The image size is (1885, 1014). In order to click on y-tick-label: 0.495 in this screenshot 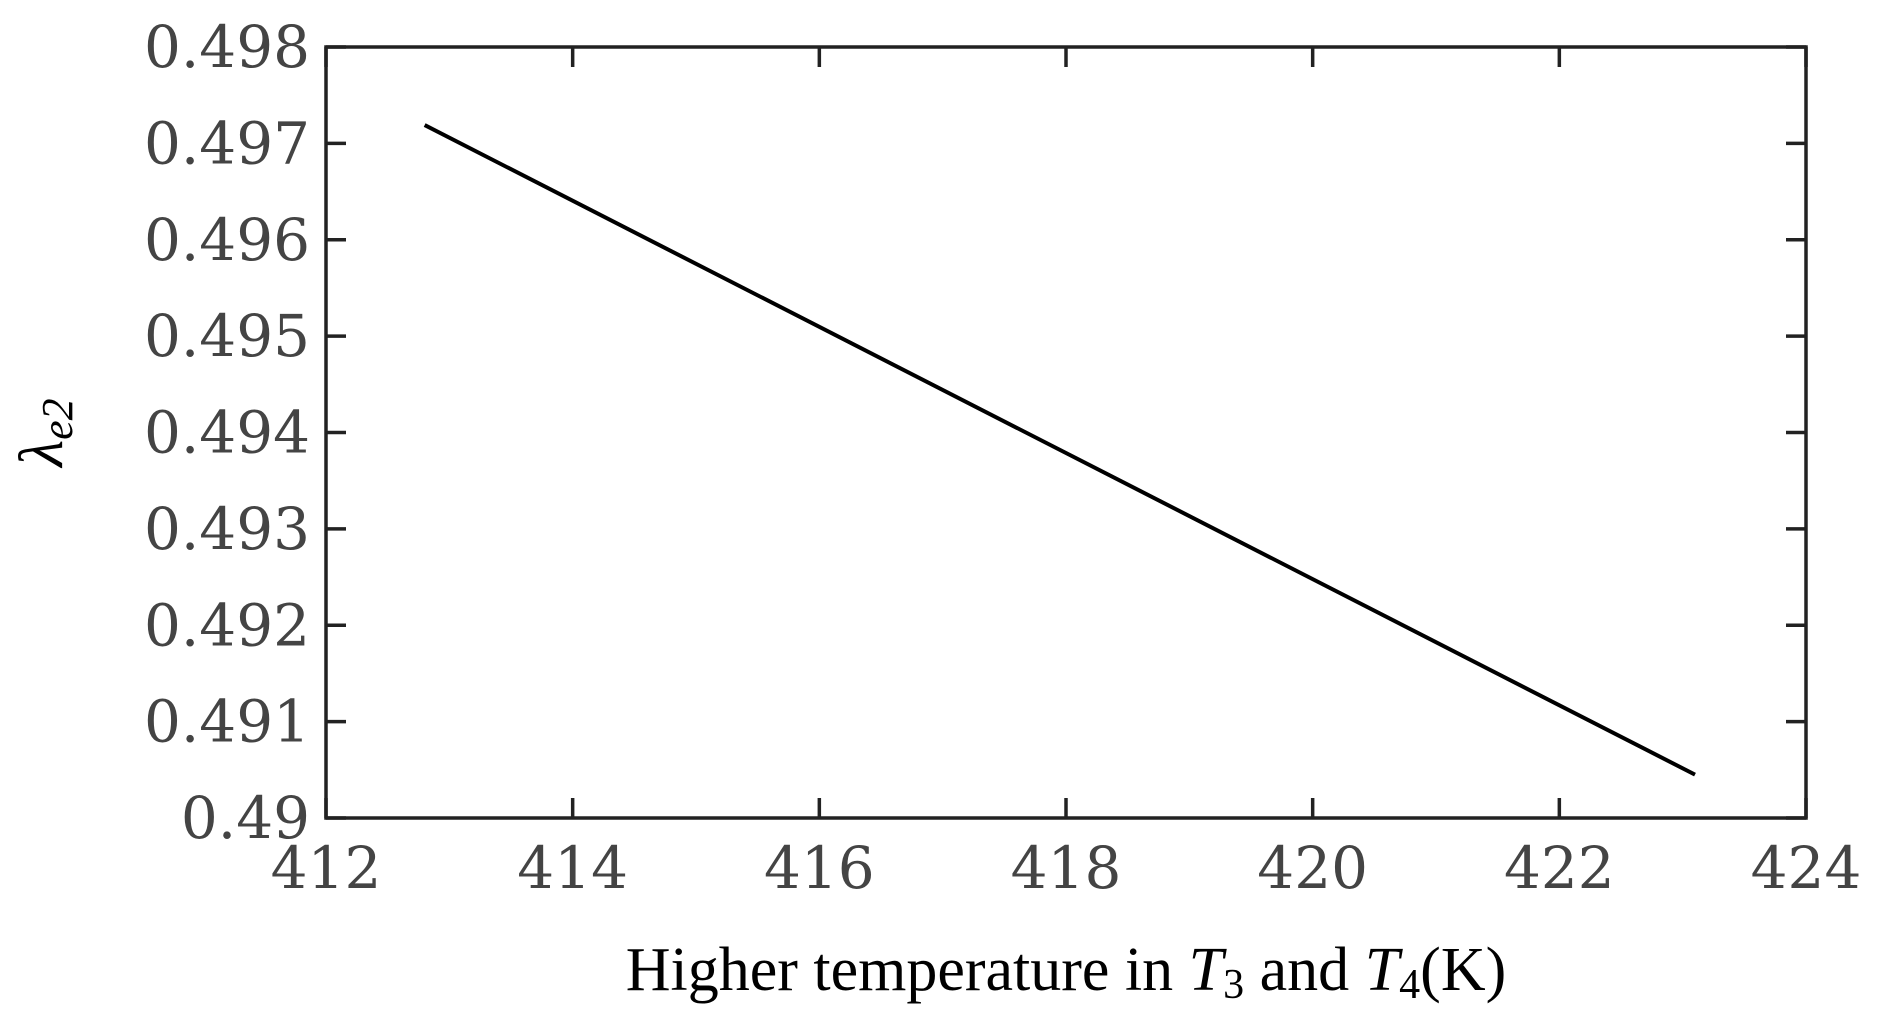, I will do `click(227, 336)`.